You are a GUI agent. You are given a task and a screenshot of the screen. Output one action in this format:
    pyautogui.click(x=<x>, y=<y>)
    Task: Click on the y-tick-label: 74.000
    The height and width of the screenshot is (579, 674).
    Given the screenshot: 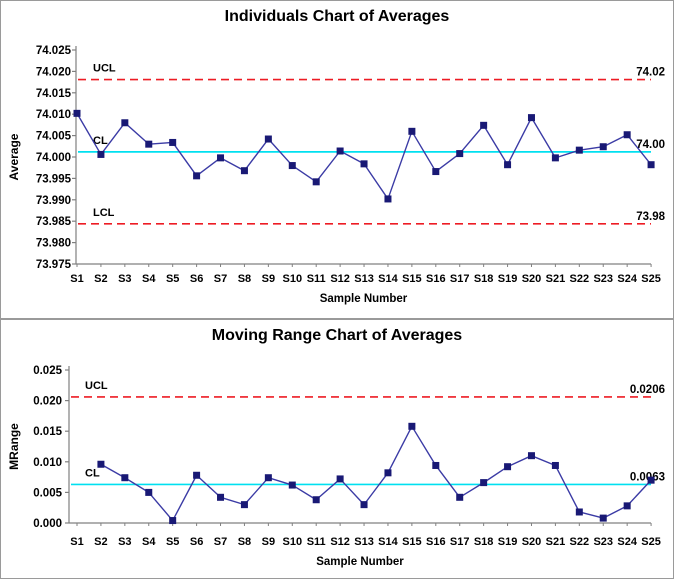 What is the action you would take?
    pyautogui.click(x=53, y=158)
    